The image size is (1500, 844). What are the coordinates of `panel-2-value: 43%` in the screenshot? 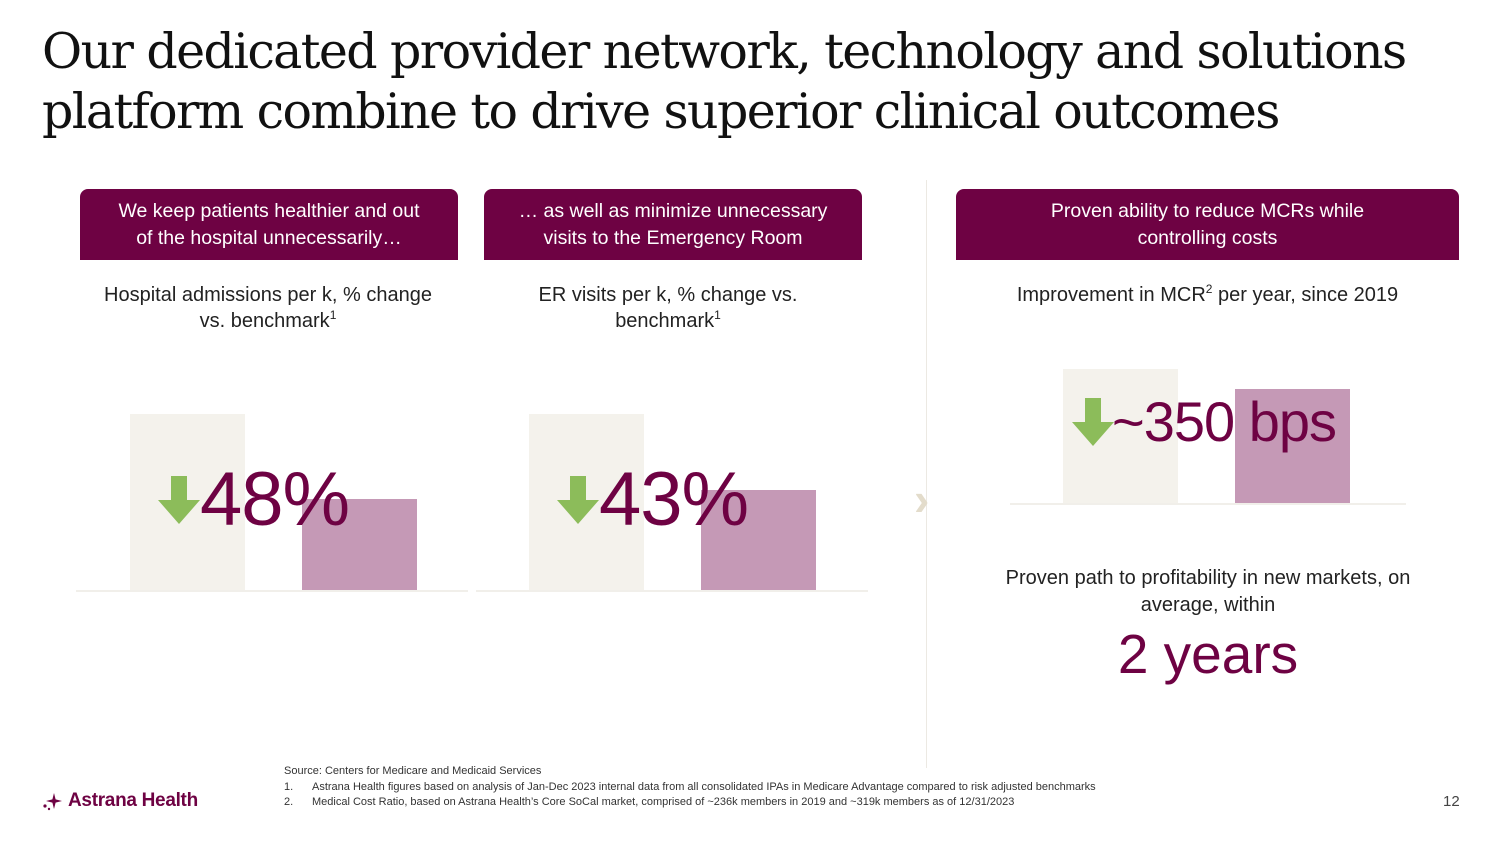 It's located at (674, 499).